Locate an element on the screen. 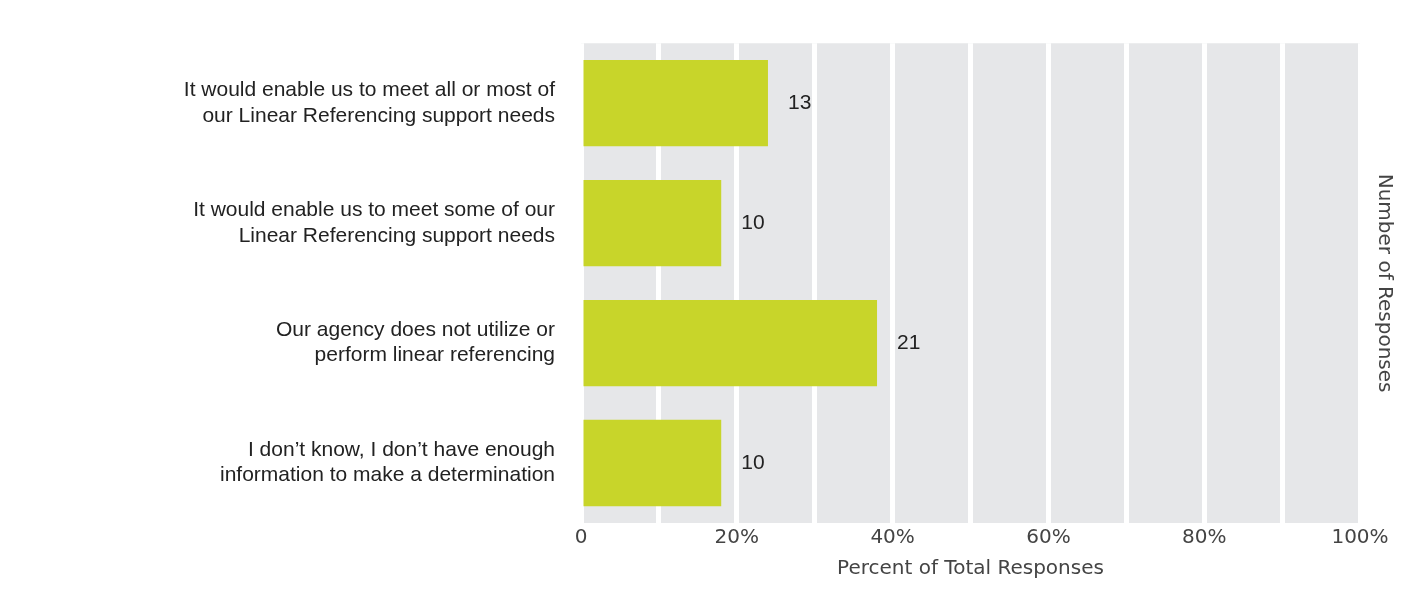  y-tick-label: Our agency does not utilize or perform linear referencing is located at coordinates (415, 341).